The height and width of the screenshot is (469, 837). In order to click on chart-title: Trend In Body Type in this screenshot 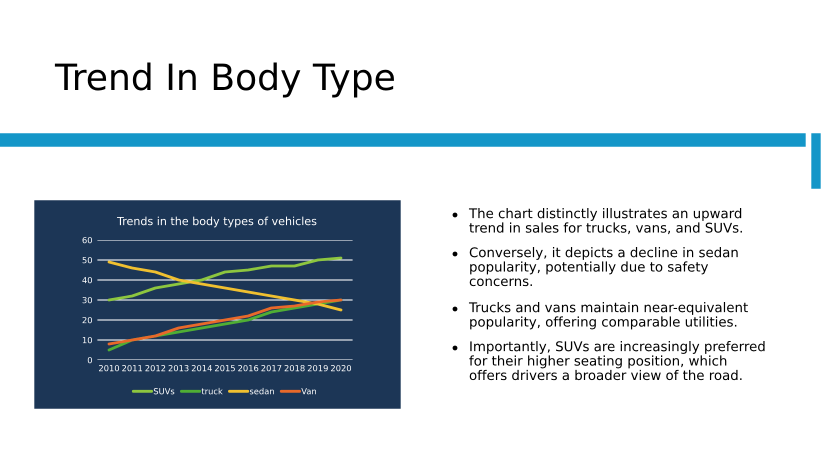, I will do `click(224, 80)`.